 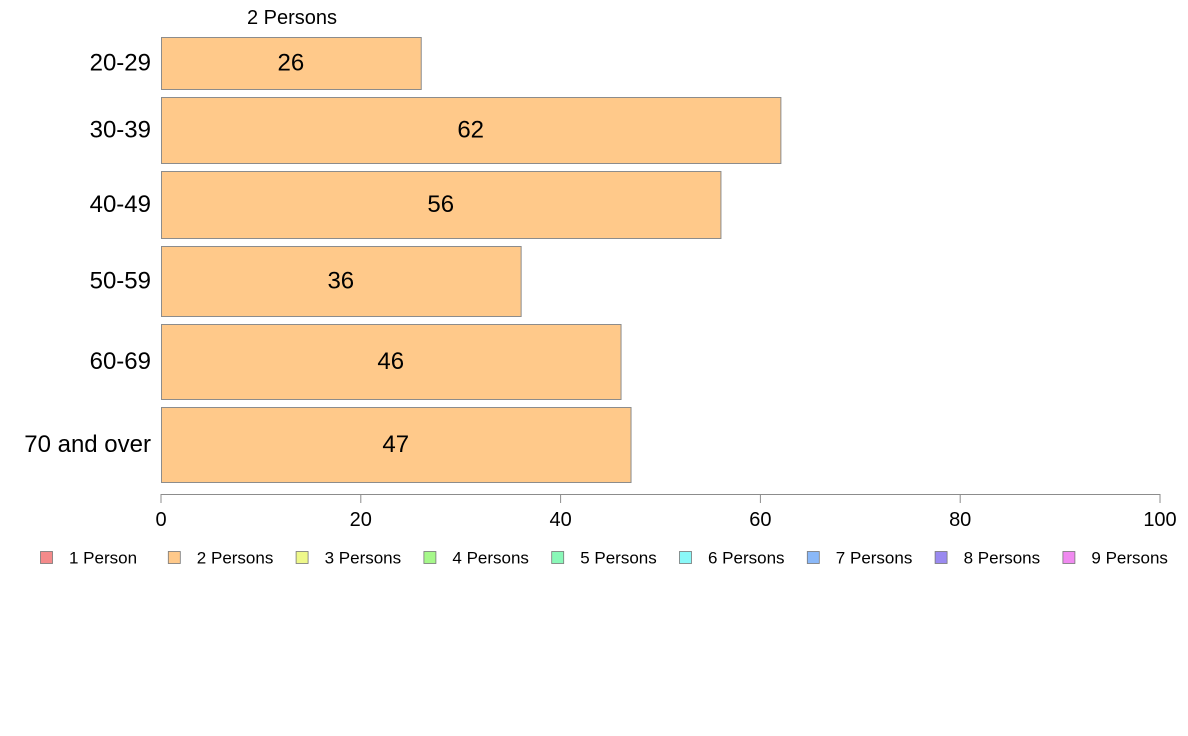 I want to click on bar-value-label: 62, so click(x=470, y=130).